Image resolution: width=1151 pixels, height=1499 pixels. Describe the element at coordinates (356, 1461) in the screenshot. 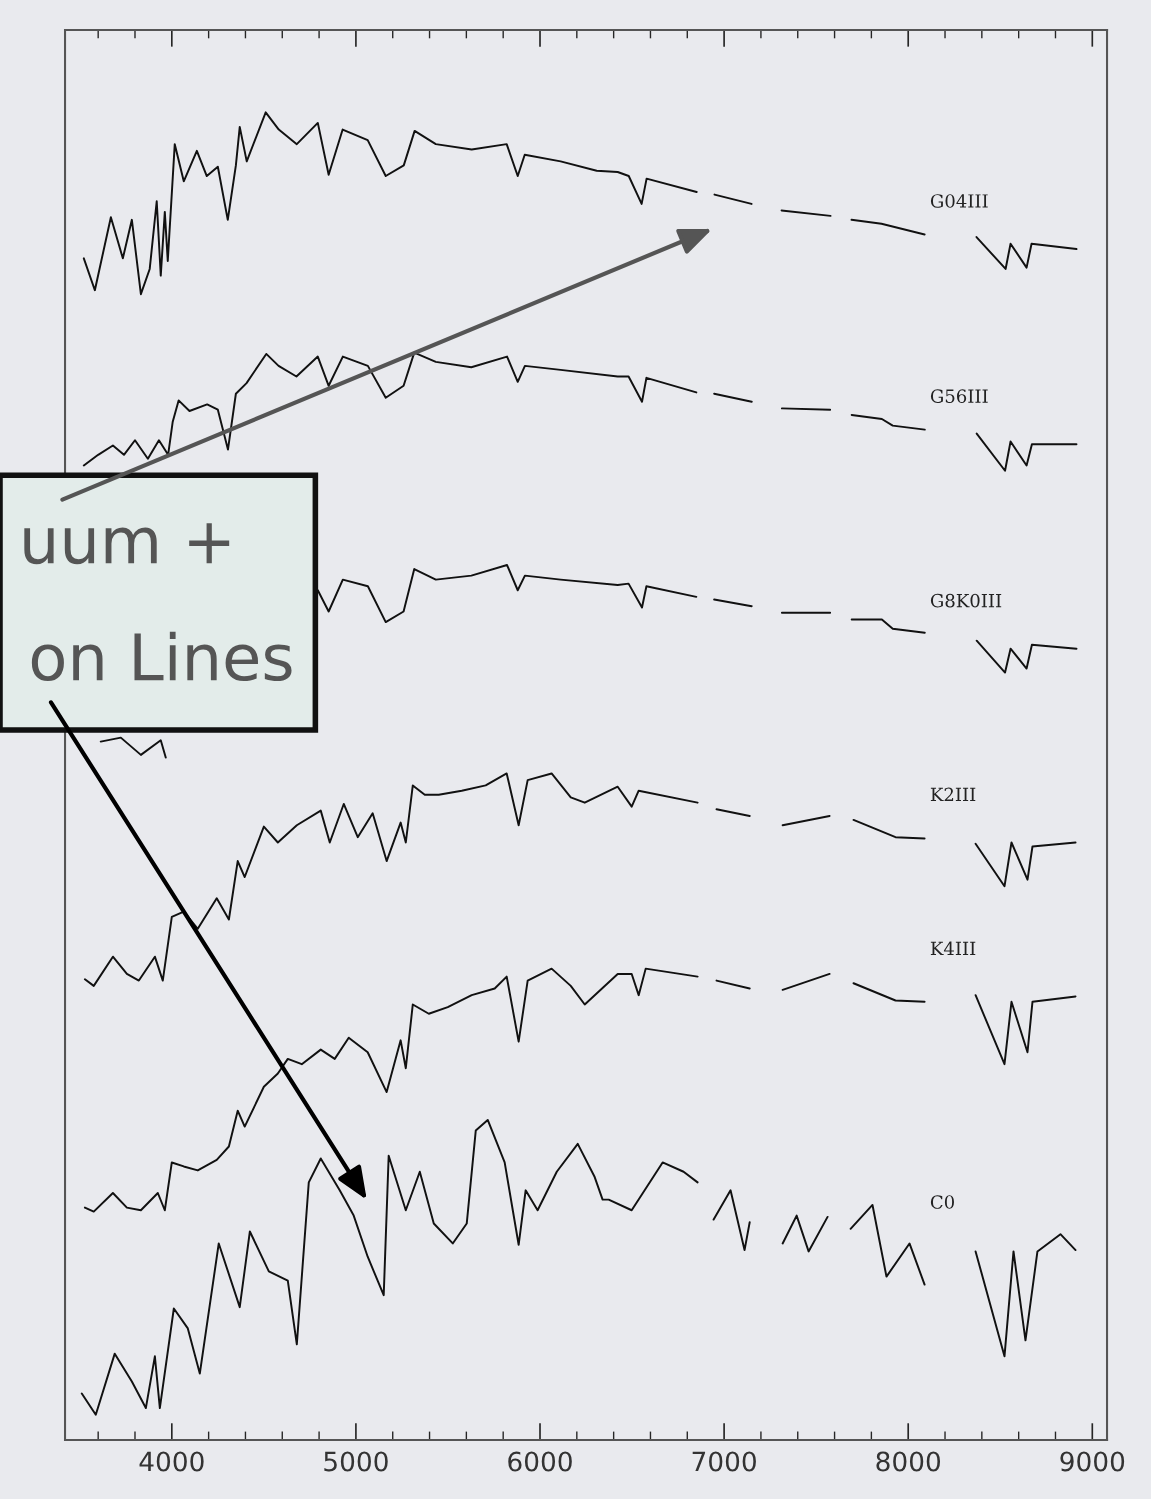

I see `x-tick-label: 5000` at that location.